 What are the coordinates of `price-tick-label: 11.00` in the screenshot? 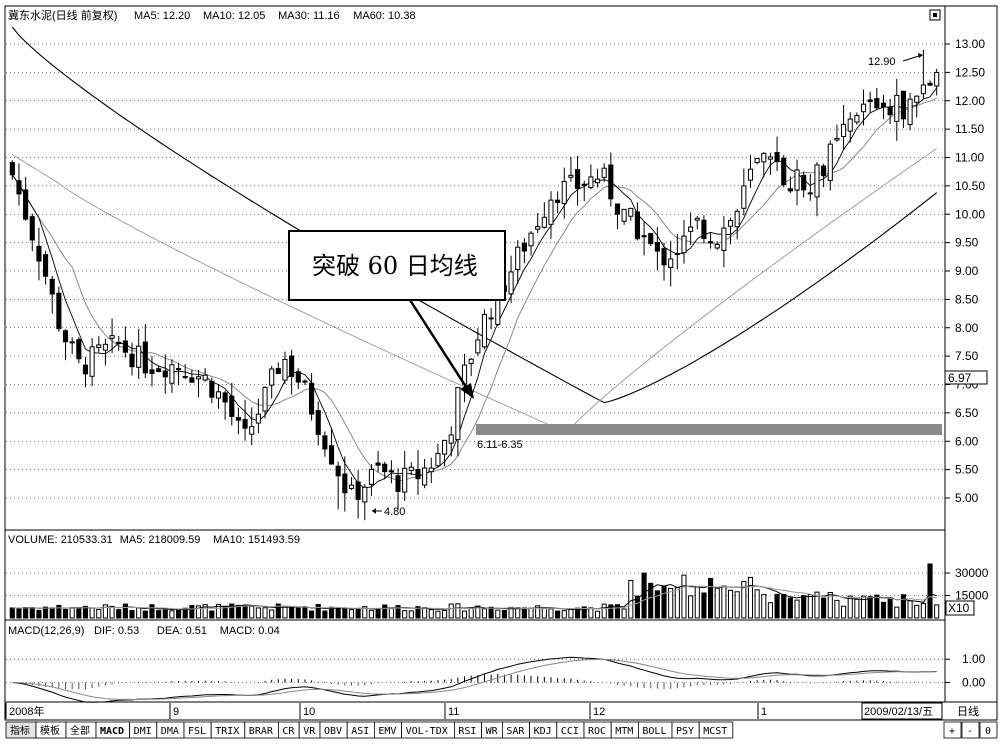 It's located at (969, 158).